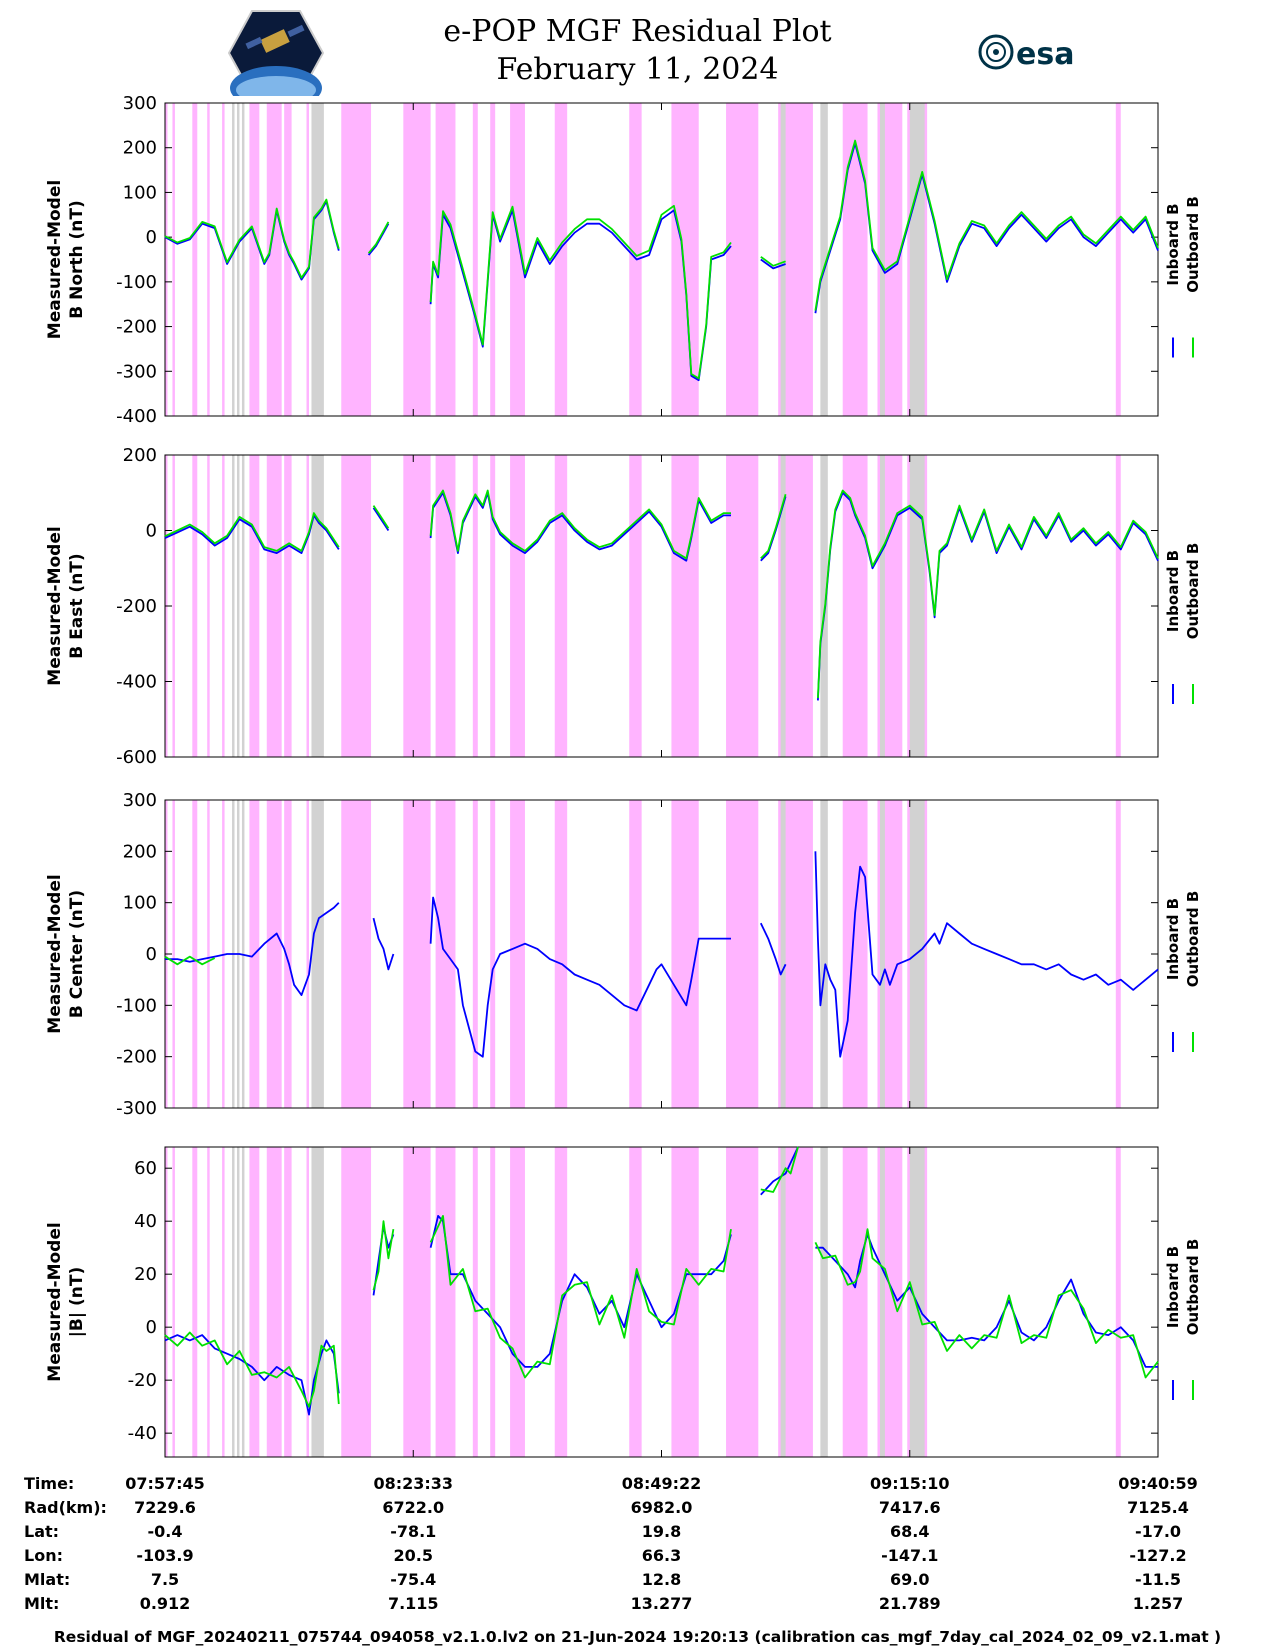 The width and height of the screenshot is (1275, 1650). What do you see at coordinates (413, 1579) in the screenshot?
I see `ephemeris-cell: -75.4` at bounding box center [413, 1579].